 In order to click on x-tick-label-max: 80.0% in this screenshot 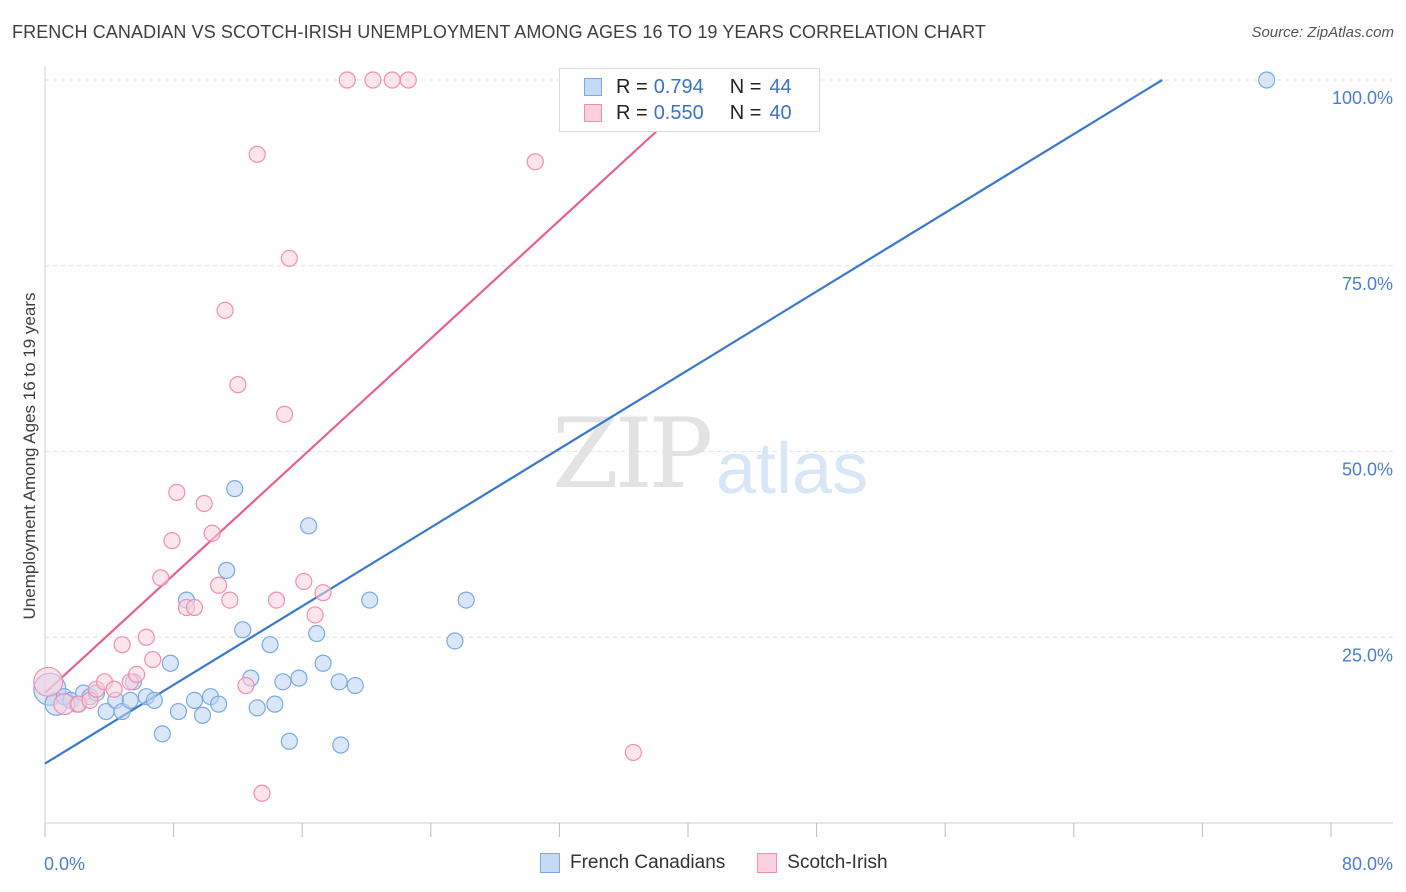, I will do `click(1367, 864)`.